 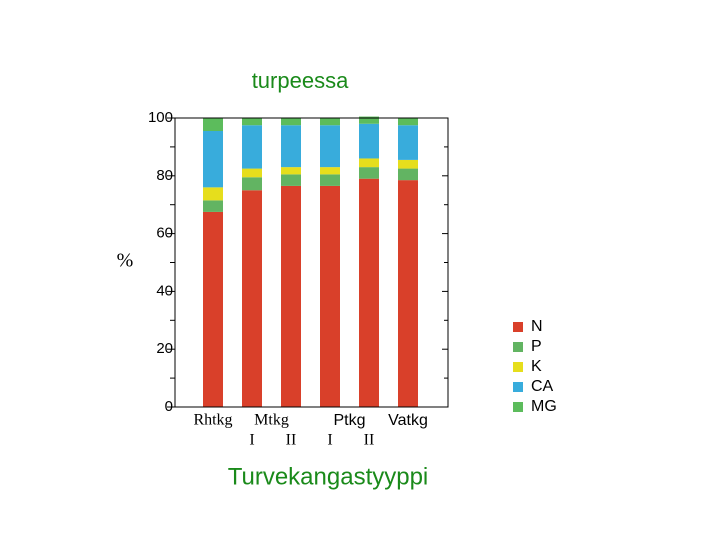 I want to click on y-axis-label: %, so click(x=125, y=261).